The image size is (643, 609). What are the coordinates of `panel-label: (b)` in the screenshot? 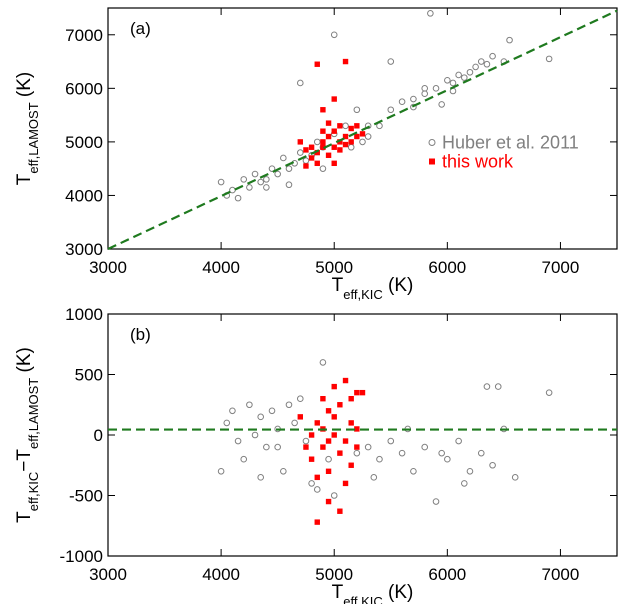 It's located at (140, 334).